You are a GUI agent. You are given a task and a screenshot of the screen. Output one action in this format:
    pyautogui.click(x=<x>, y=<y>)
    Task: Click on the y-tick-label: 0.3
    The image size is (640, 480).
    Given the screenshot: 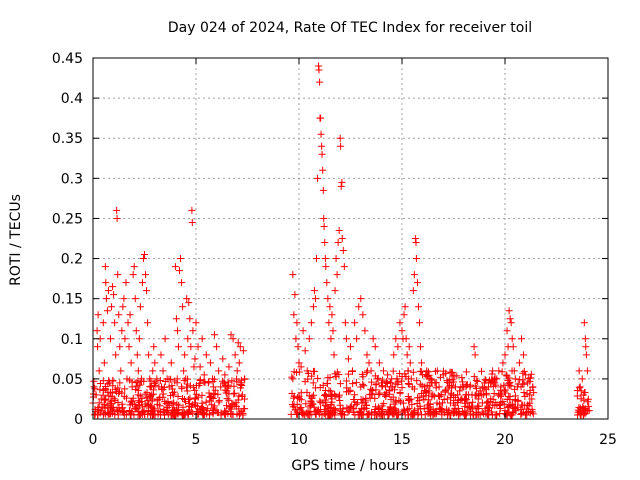 What is the action you would take?
    pyautogui.click(x=72, y=179)
    